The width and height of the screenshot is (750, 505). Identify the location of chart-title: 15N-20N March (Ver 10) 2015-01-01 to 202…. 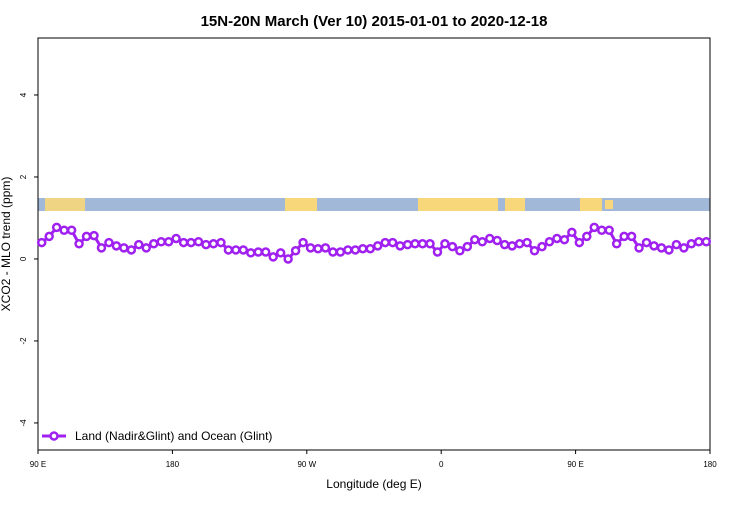
(374, 21).